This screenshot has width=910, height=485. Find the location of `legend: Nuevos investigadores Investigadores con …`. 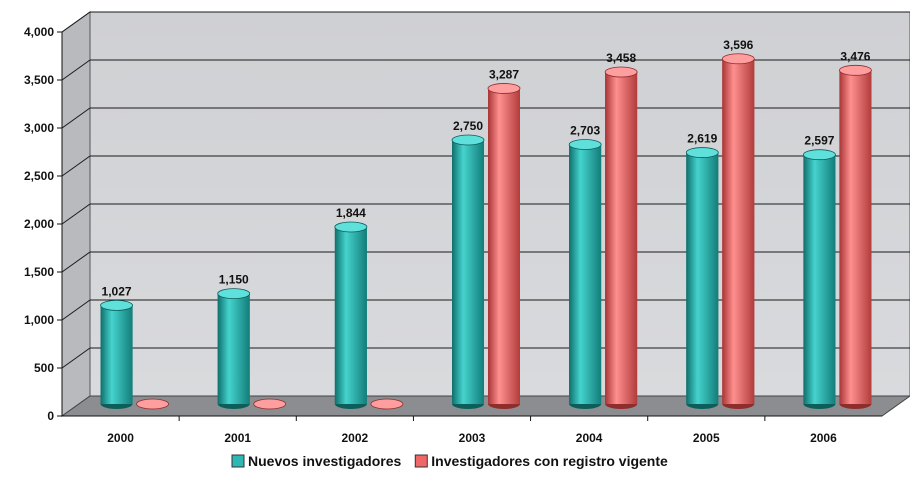

legend: Nuevos investigadores Investigadores con … is located at coordinates (449, 461).